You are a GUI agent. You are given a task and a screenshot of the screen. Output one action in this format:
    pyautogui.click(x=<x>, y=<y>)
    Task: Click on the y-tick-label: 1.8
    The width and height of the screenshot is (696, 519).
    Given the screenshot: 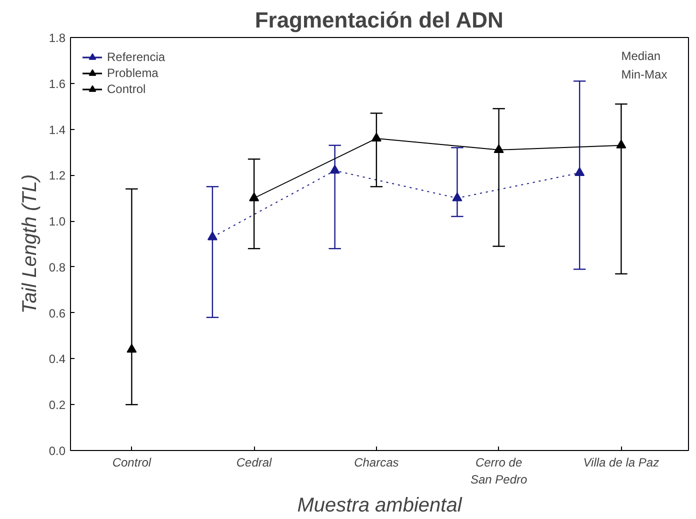 What is the action you would take?
    pyautogui.click(x=57, y=38)
    